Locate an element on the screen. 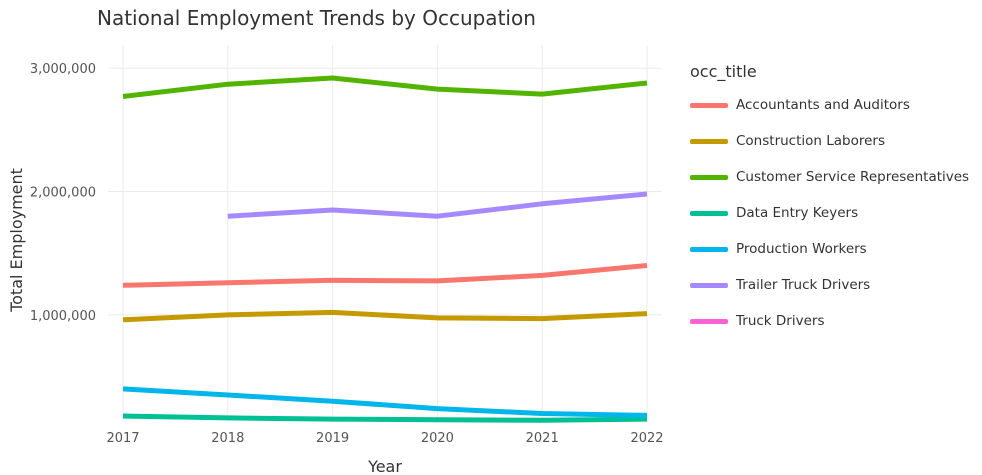 The height and width of the screenshot is (475, 982). legend-item: Accountants and Auditors is located at coordinates (829, 105).